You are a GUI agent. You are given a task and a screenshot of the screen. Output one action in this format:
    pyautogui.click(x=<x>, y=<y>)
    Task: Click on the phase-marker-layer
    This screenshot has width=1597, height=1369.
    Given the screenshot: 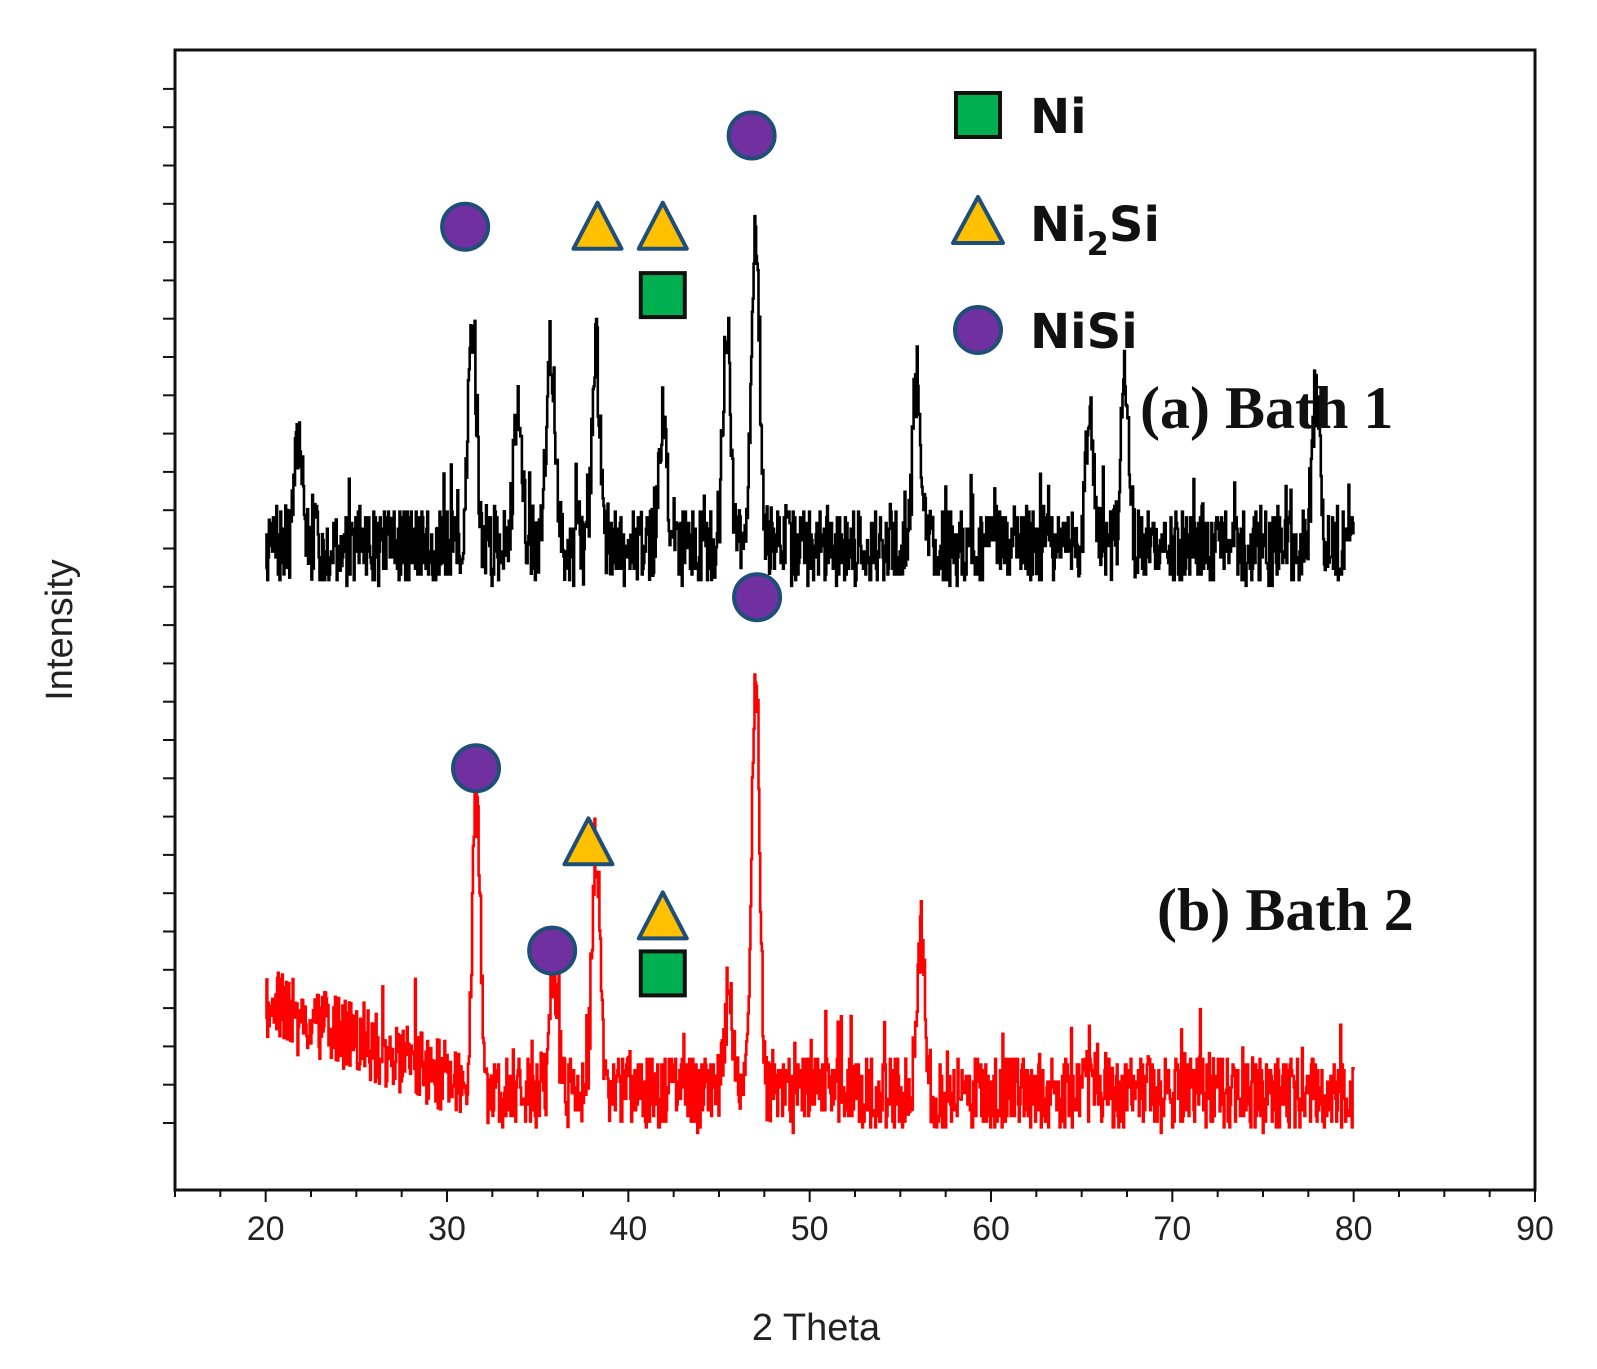 What is the action you would take?
    pyautogui.click(x=611, y=554)
    